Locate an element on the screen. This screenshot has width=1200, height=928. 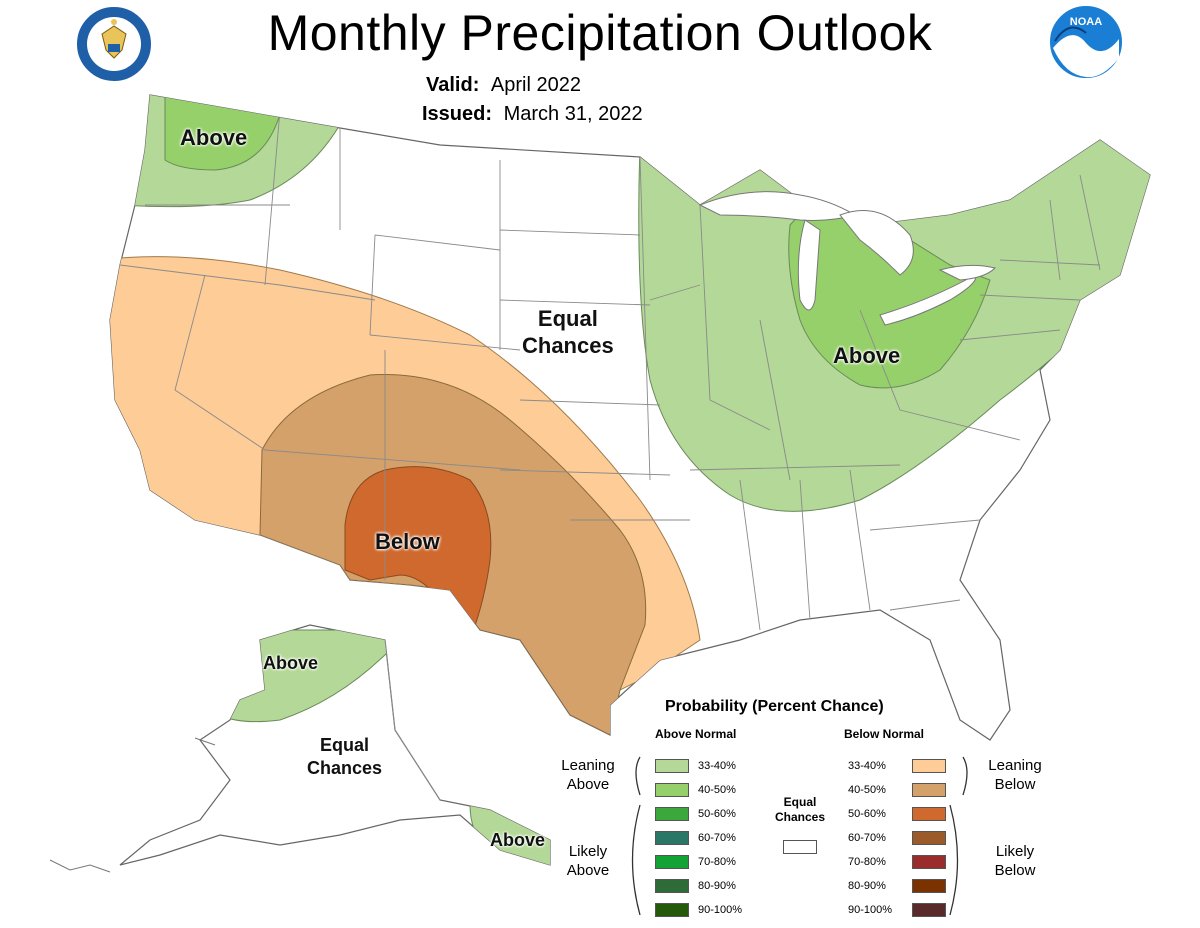
legend-title: Probability (Percent Chance) is located at coordinates (774, 706).